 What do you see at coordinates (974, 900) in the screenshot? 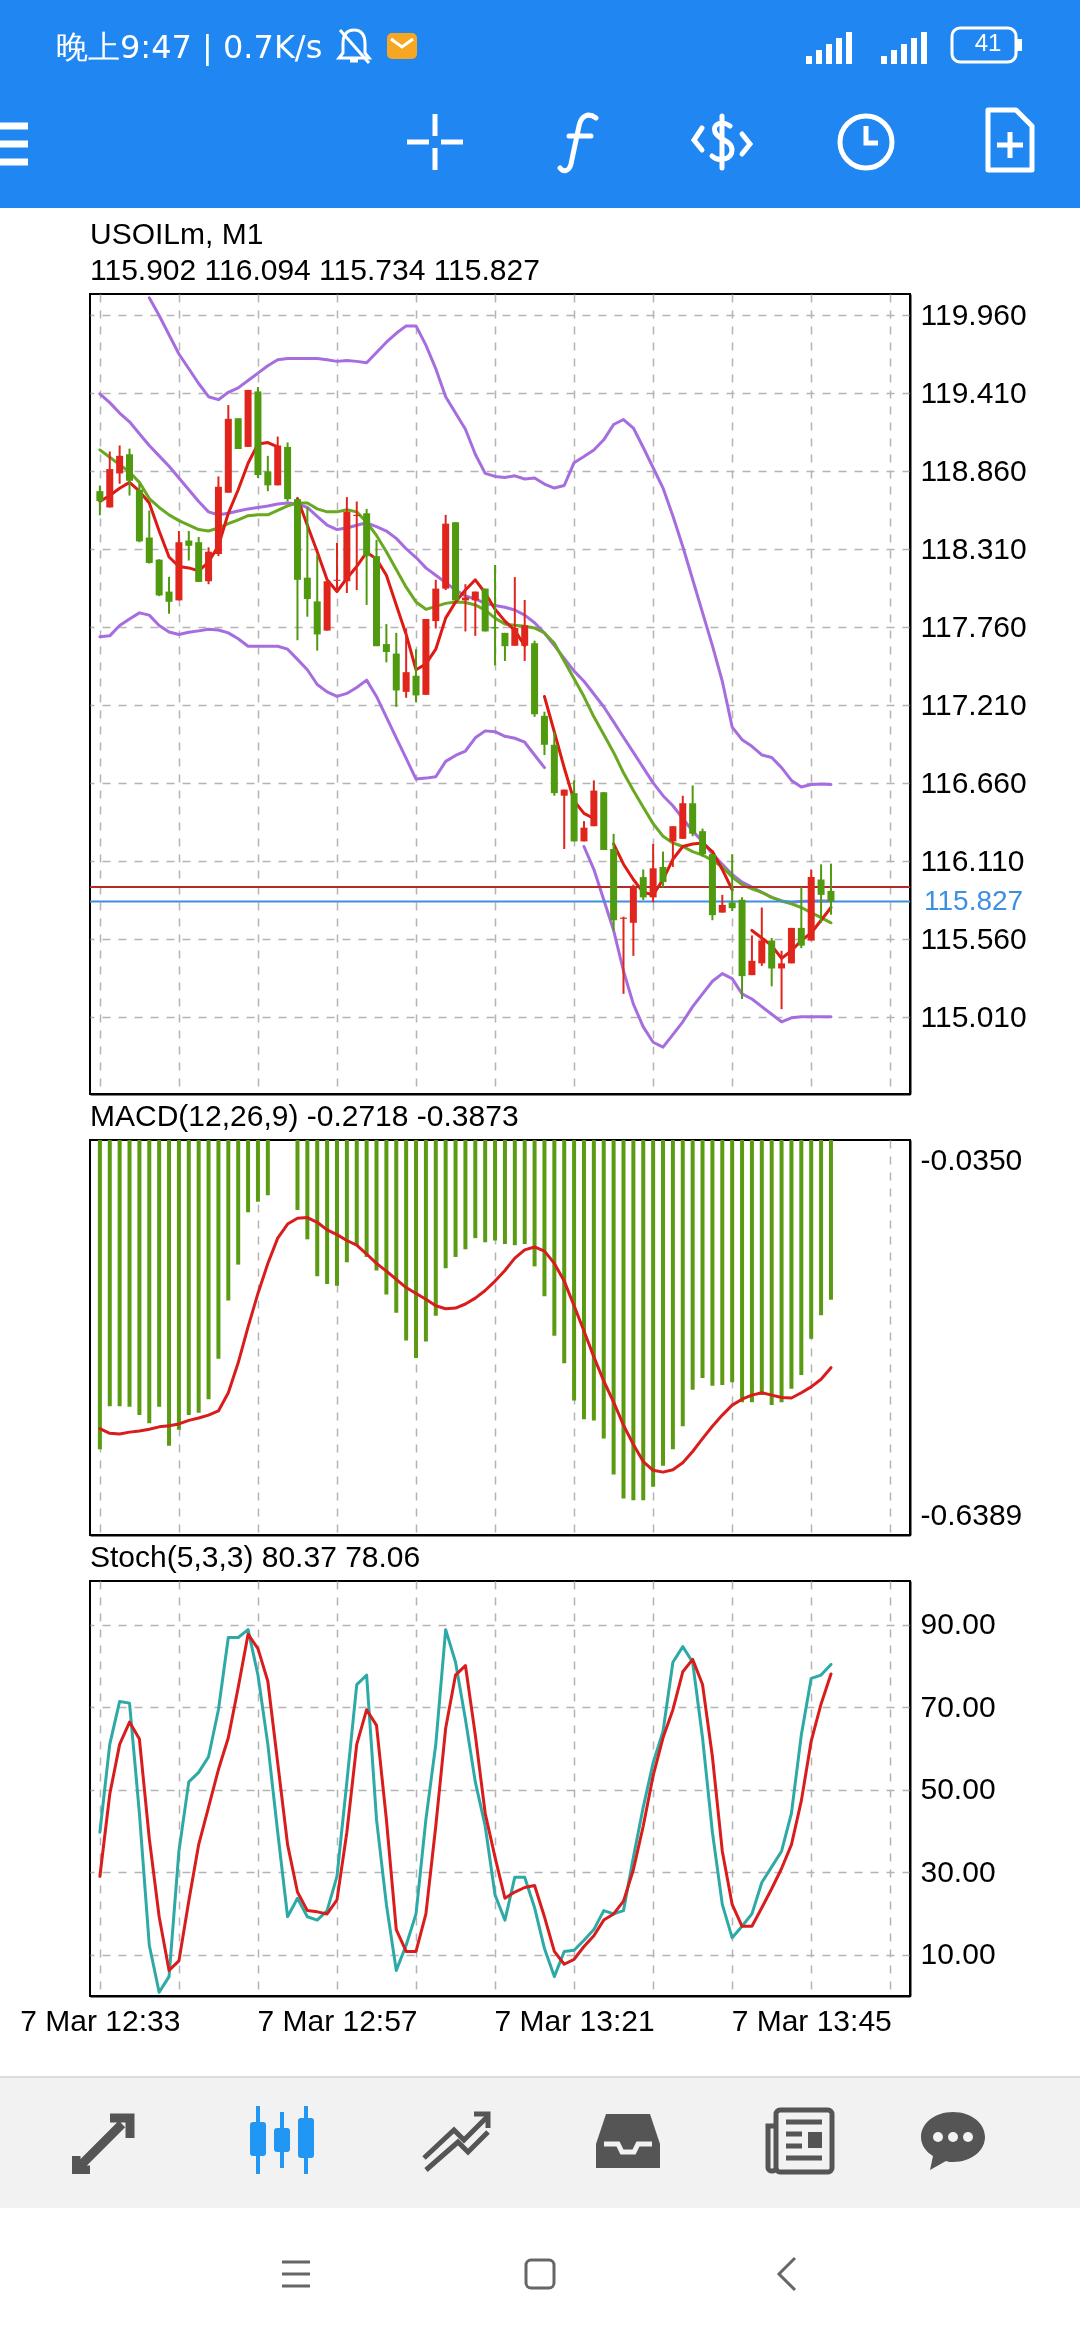
I see `ref-line-label: 115.827` at bounding box center [974, 900].